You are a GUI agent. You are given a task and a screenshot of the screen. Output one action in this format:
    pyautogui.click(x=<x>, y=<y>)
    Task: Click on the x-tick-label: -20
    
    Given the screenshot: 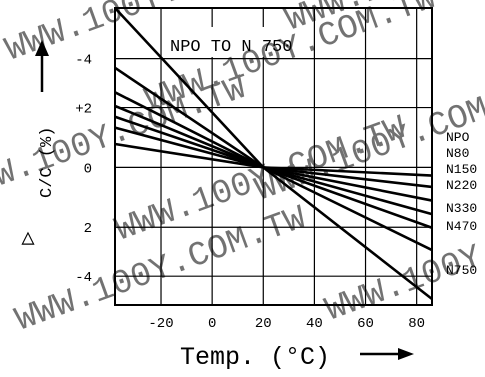 What is the action you would take?
    pyautogui.click(x=160, y=324)
    